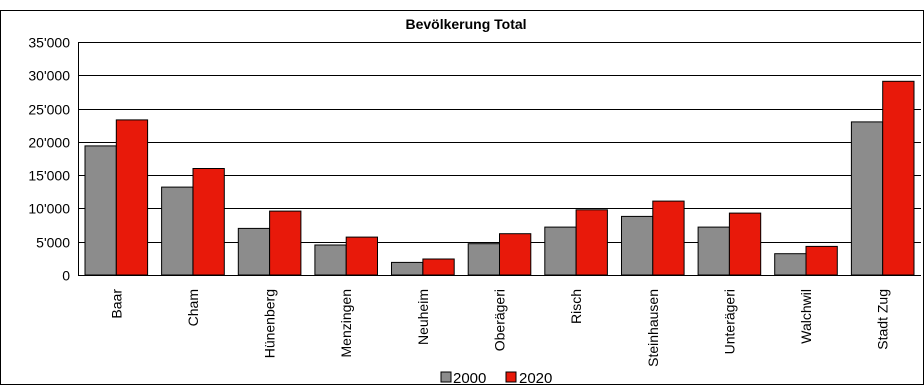  What do you see at coordinates (484, 259) in the screenshot?
I see `bar-2000-oberägeri` at bounding box center [484, 259].